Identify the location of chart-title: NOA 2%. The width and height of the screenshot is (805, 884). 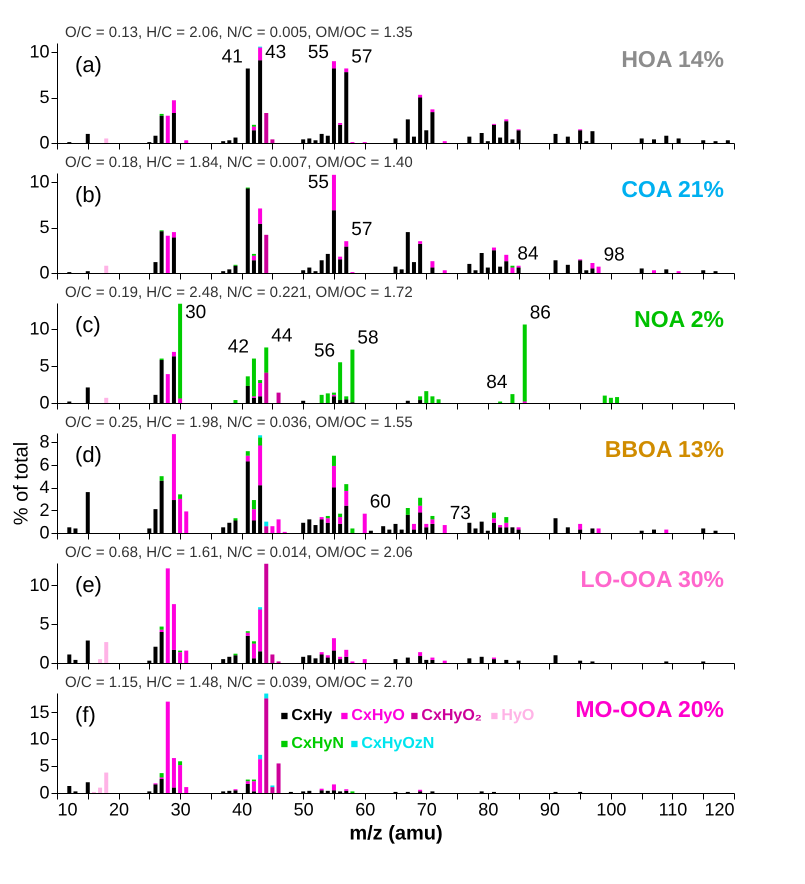
(679, 319).